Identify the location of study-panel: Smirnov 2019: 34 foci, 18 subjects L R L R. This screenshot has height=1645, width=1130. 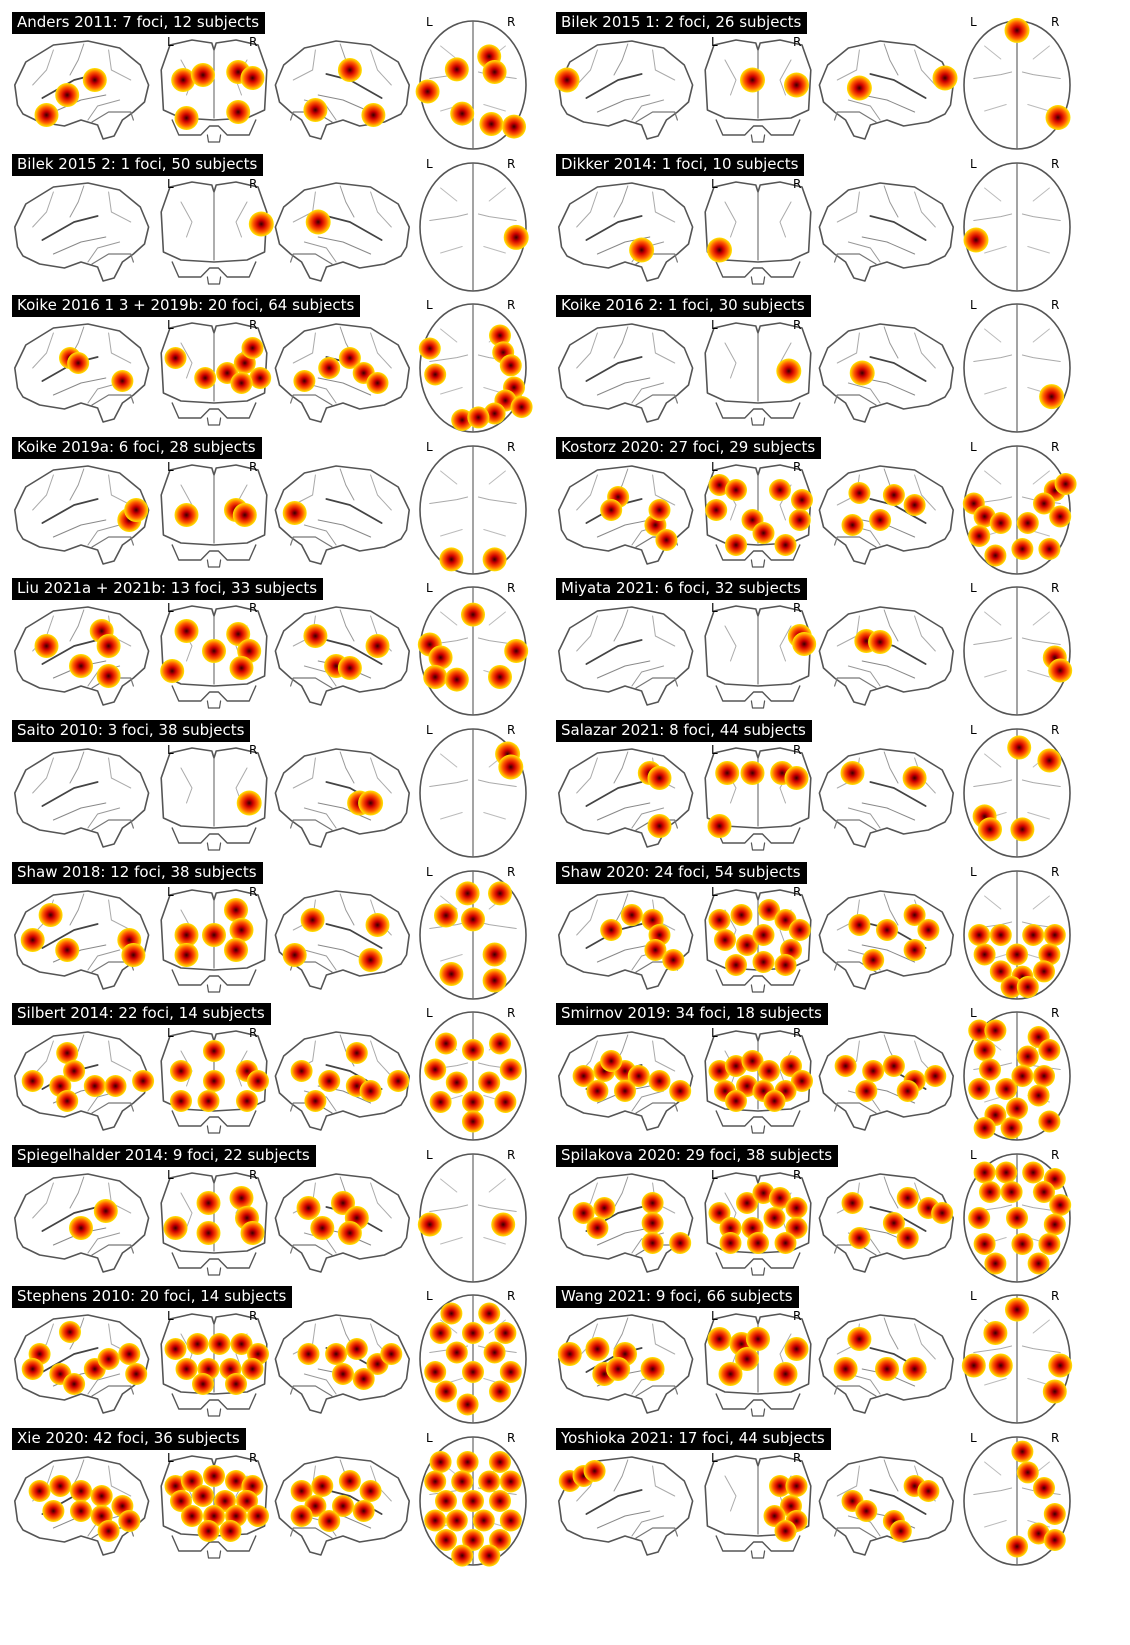
(829, 1073).